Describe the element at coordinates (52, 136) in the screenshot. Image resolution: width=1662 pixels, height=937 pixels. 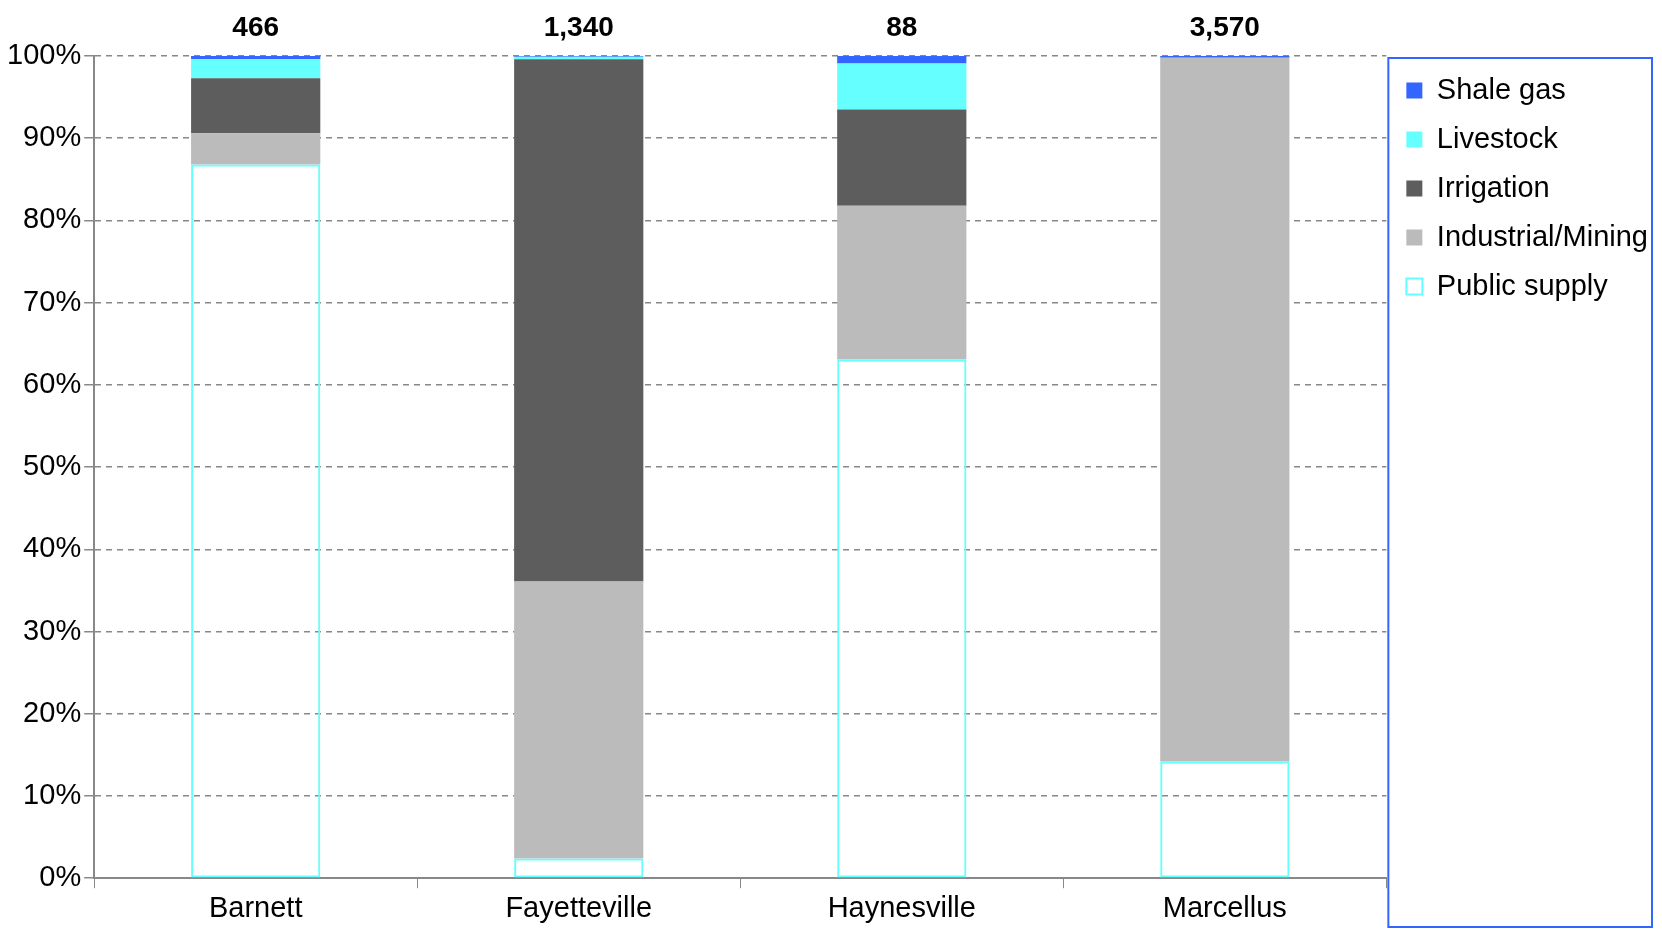
I see `y-tick-label: 90%` at that location.